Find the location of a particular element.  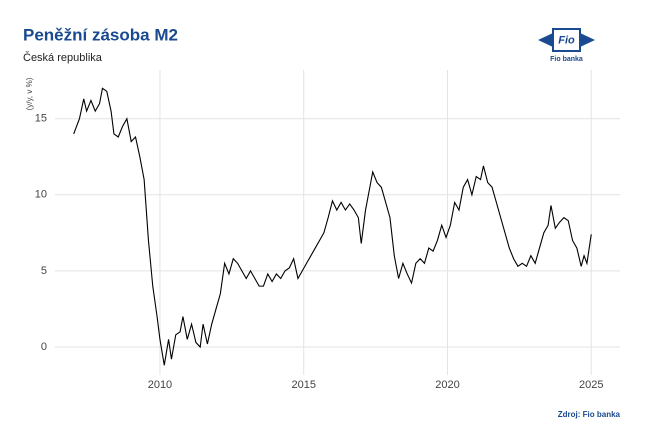

y-tick-label: 10 is located at coordinates (41, 195).